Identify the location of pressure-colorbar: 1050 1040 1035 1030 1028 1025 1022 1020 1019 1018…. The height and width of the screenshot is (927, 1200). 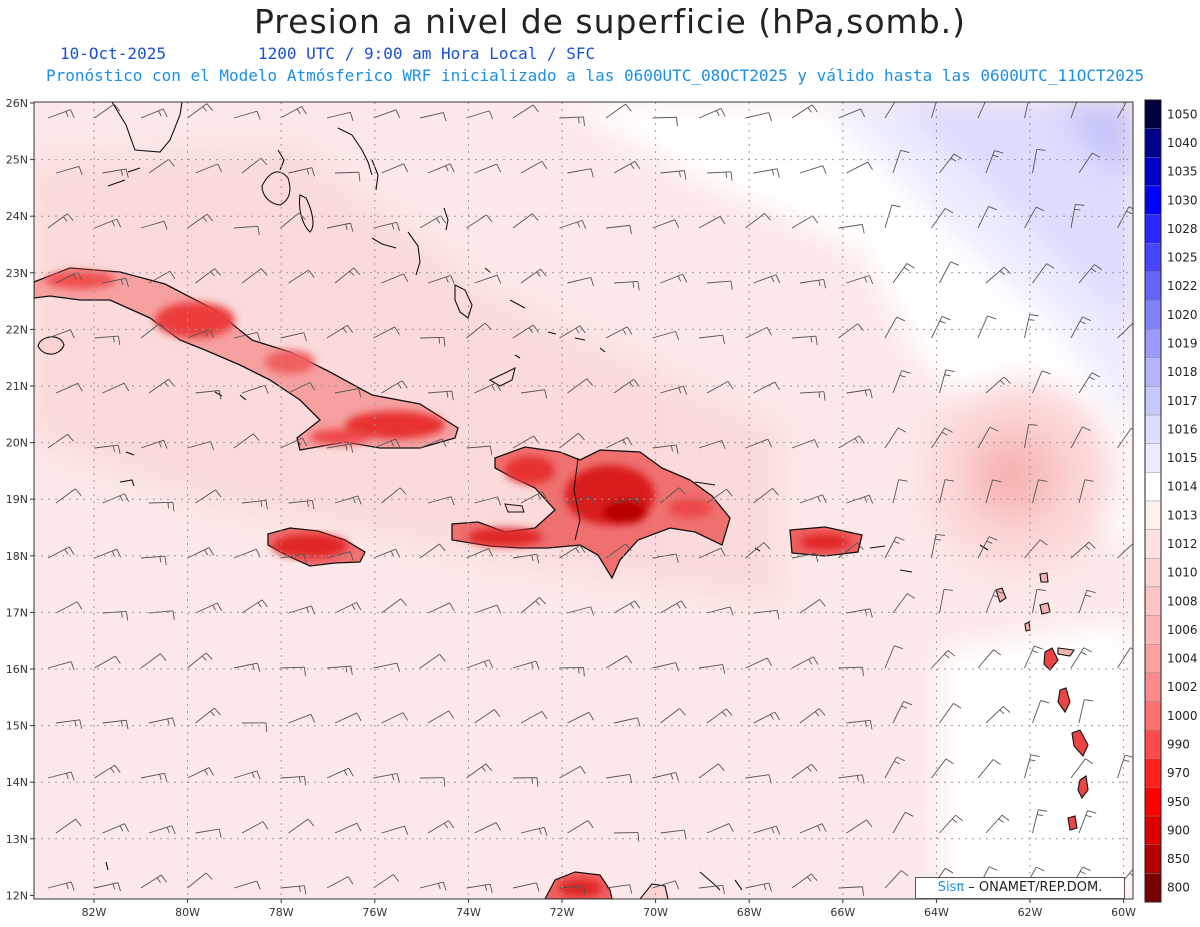
(1171, 501).